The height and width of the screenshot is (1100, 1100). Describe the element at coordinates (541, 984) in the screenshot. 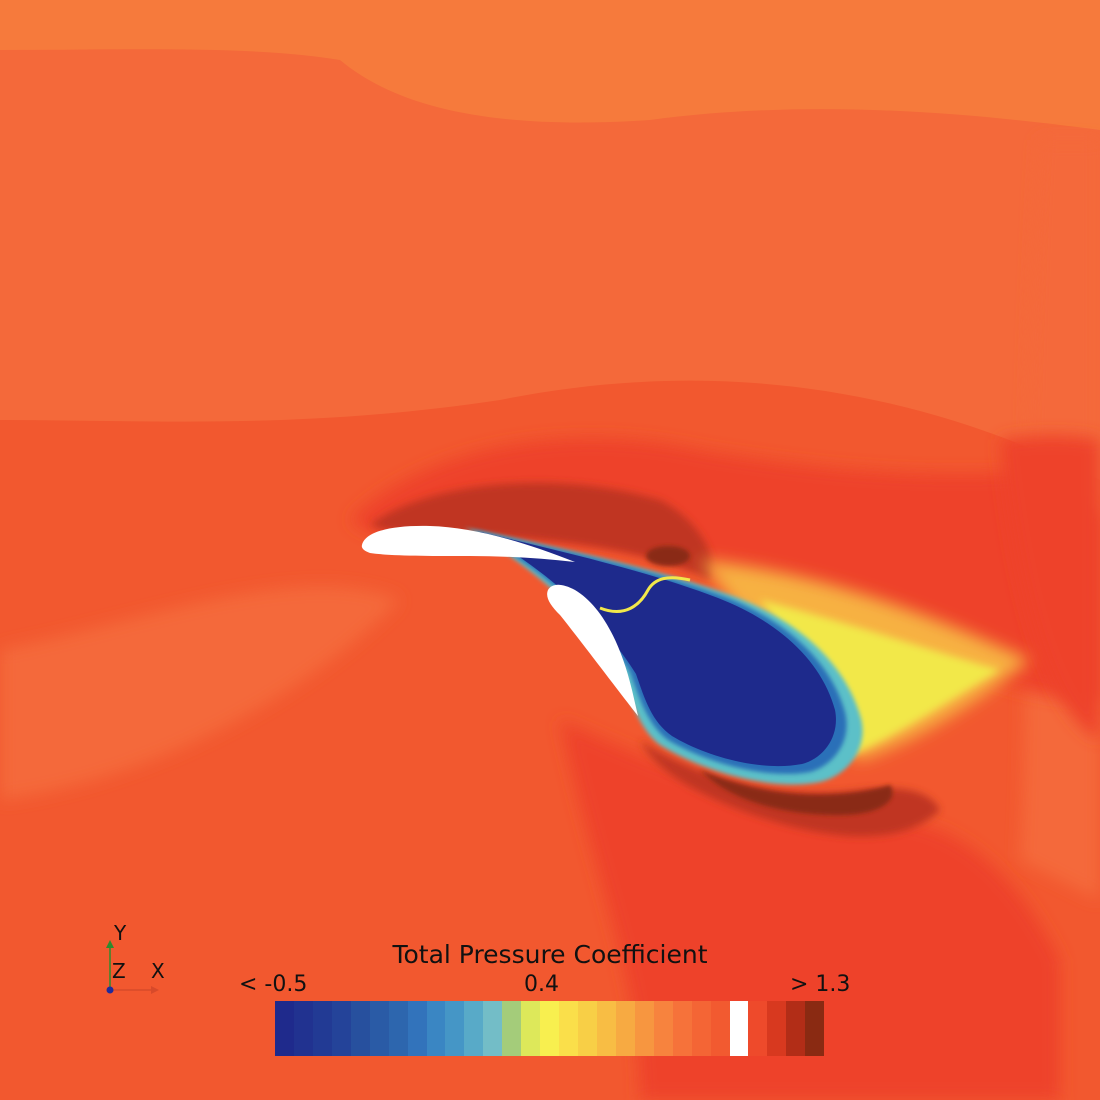

I see `legend-mid-label: 0.4` at that location.